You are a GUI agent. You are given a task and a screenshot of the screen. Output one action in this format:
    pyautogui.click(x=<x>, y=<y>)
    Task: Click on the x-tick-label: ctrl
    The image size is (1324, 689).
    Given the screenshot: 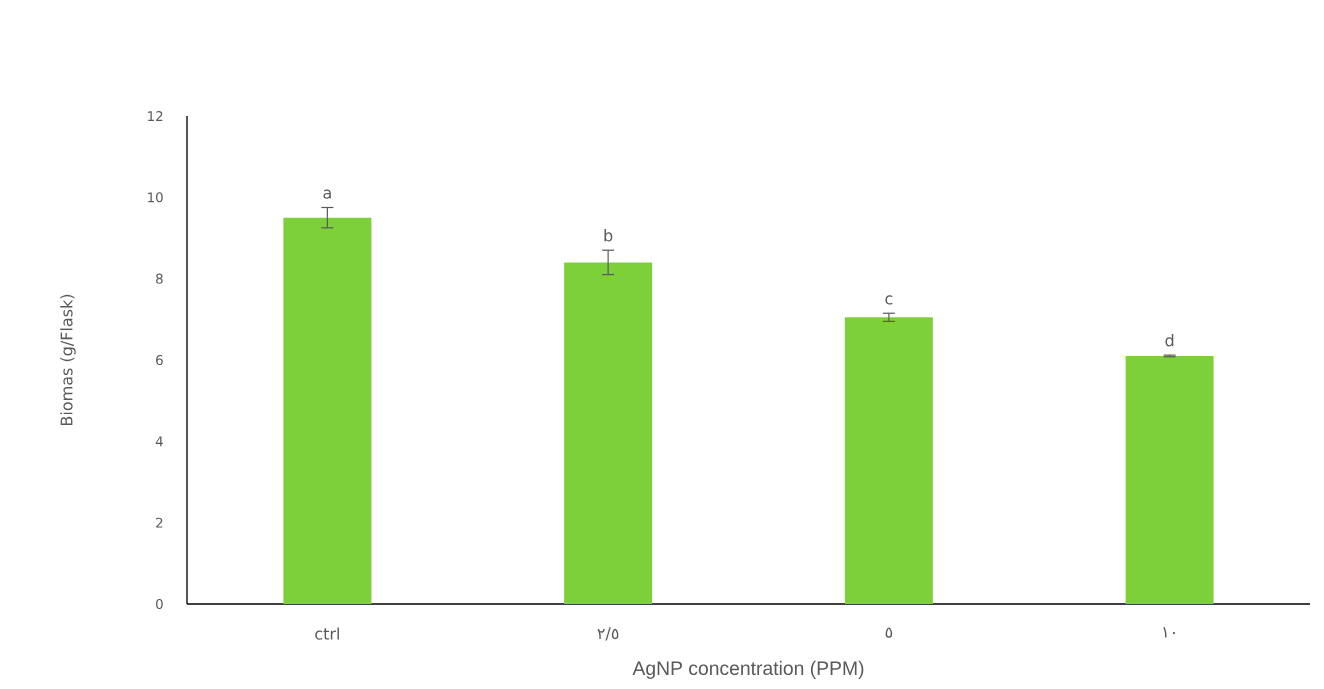 What is the action you would take?
    pyautogui.click(x=327, y=633)
    